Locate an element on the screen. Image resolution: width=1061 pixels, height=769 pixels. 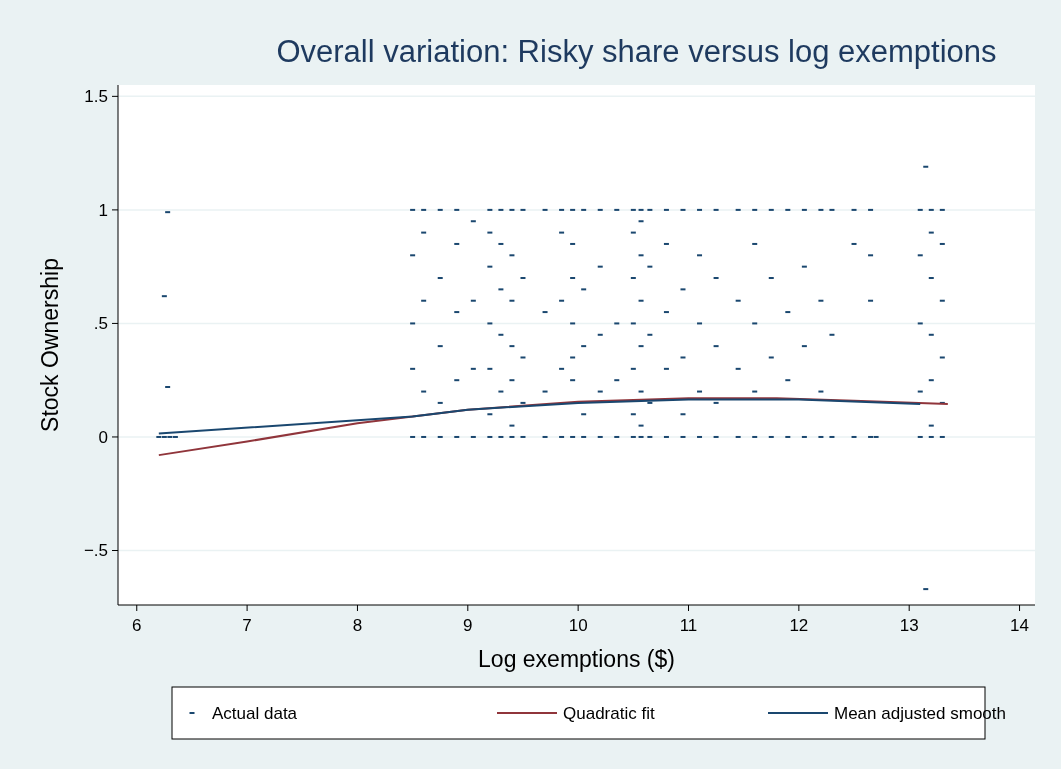
x-tick-label: 7 is located at coordinates (247, 625).